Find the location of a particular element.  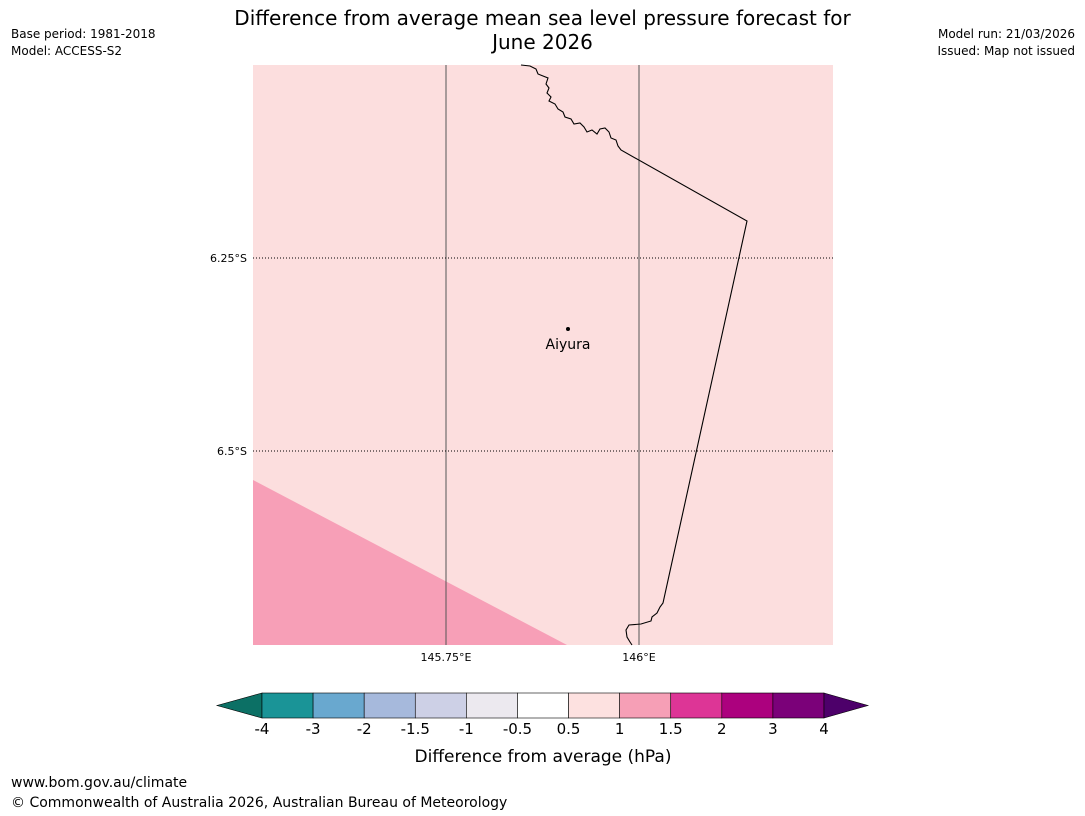

colorbar-label: Difference from average (hPa) is located at coordinates (543, 757).